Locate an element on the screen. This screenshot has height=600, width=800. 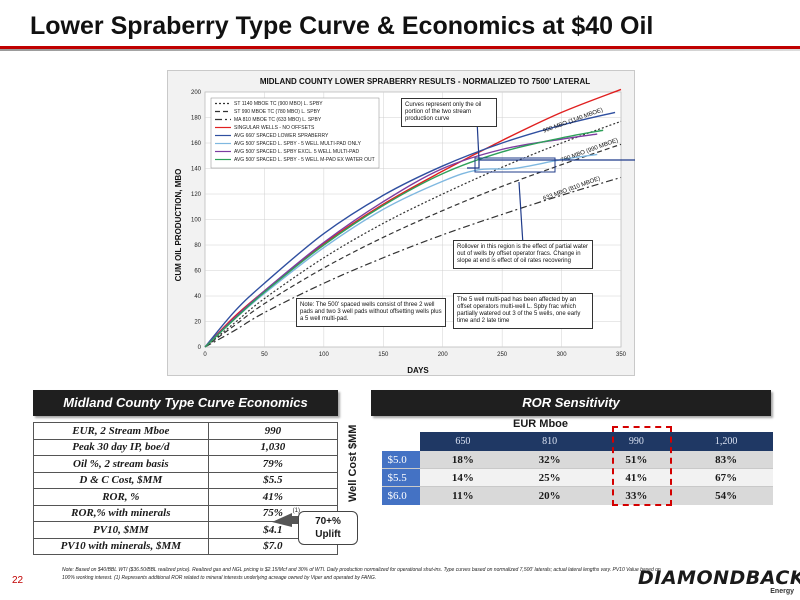
economics-label: ROR, % is located at coordinates (121, 497).